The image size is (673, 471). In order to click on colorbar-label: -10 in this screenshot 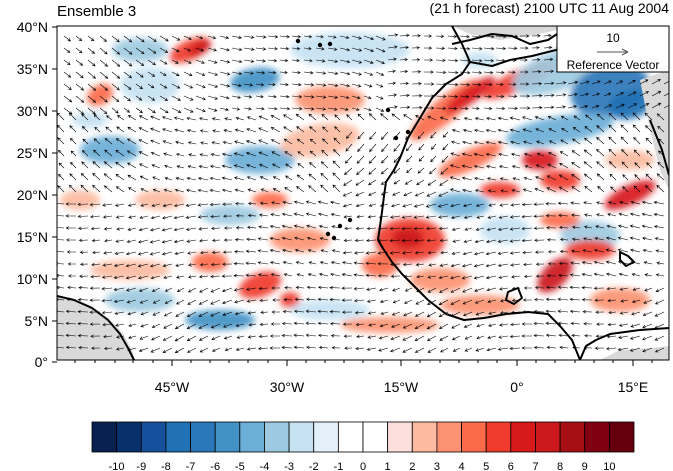, I will do `click(117, 466)`.